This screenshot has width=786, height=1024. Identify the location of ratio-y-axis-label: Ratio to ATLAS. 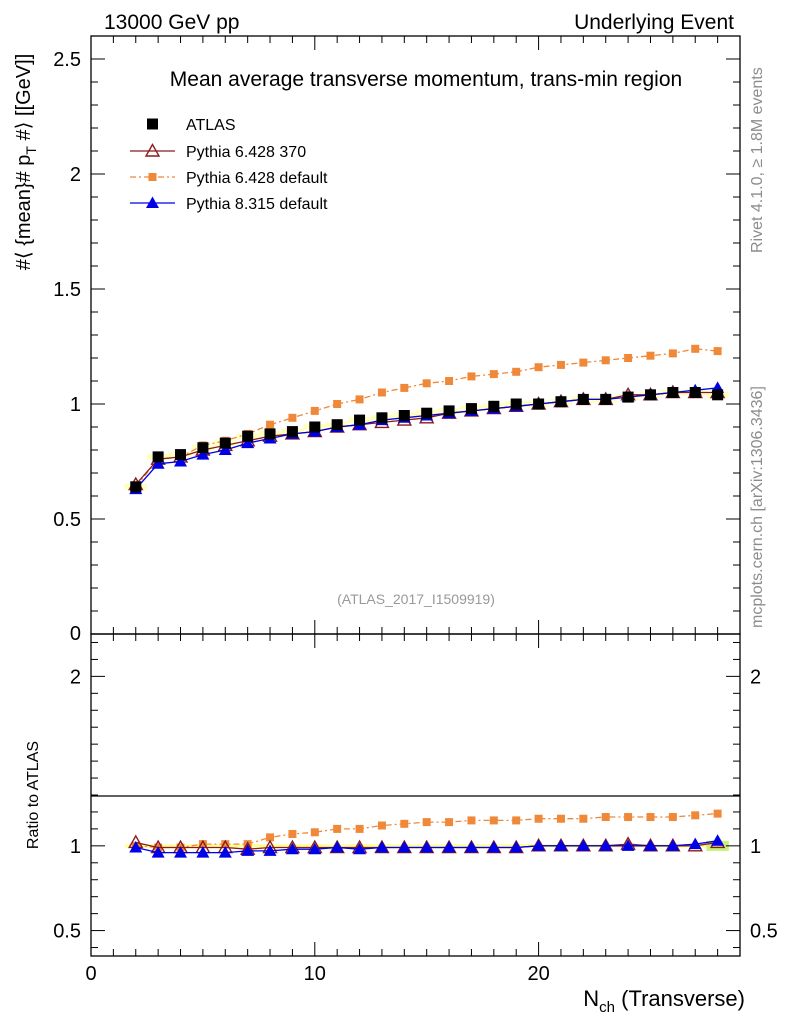
(33, 795).